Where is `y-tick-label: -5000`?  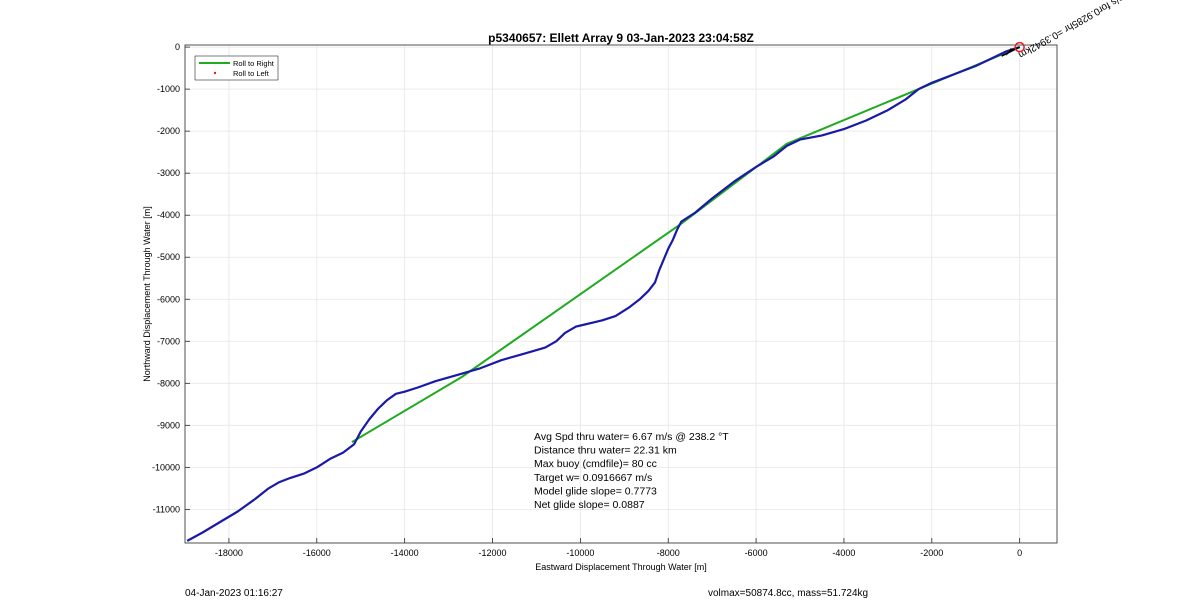 y-tick-label: -5000 is located at coordinates (168, 257).